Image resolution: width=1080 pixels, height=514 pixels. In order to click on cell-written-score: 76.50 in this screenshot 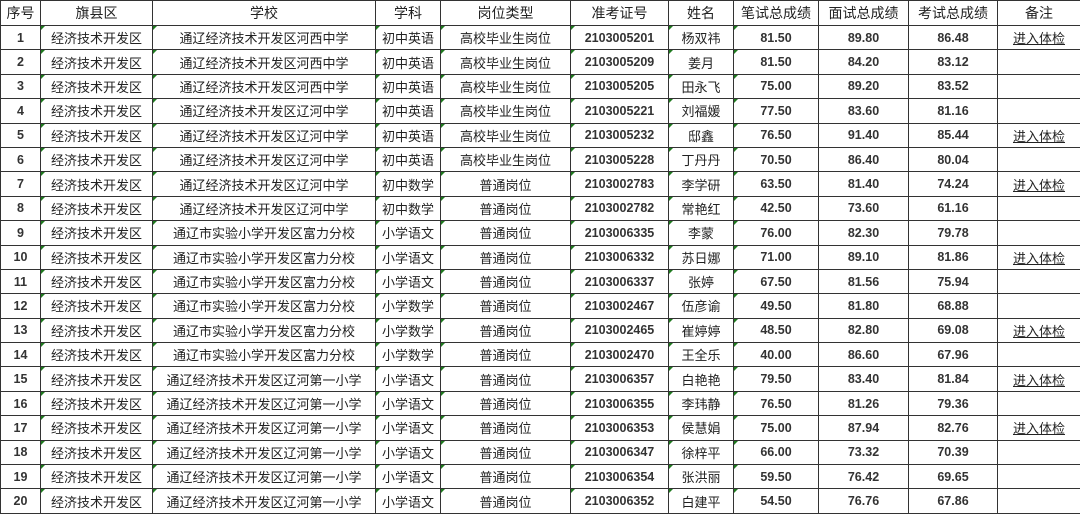, I will do `click(776, 135)`.